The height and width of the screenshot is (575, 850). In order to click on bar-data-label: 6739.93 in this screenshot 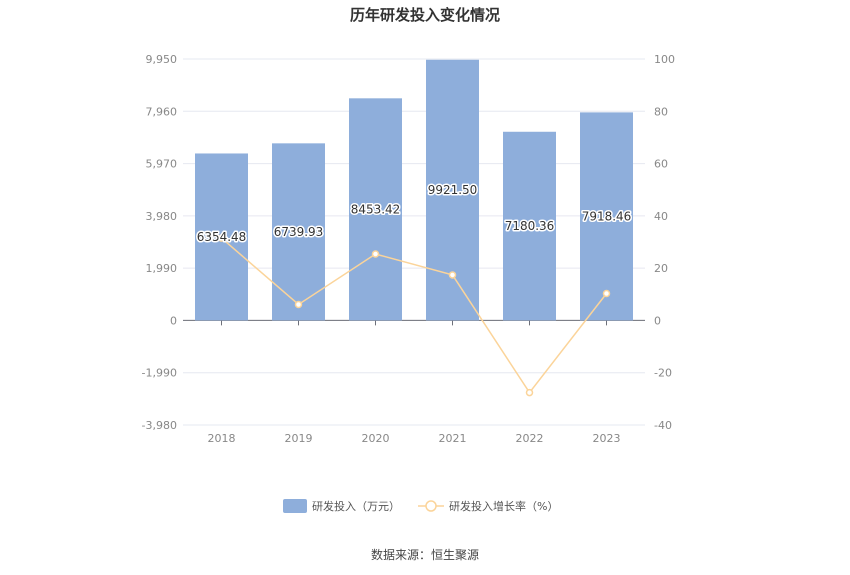, I will do `click(299, 232)`.